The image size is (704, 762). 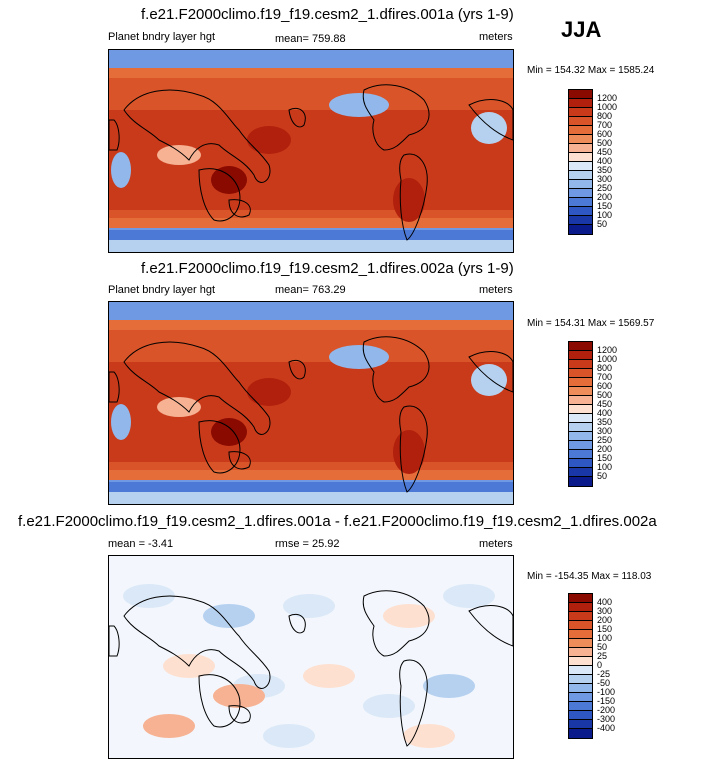 I want to click on panel-2-variable-label: Planet bndry layer hgt, so click(x=162, y=290).